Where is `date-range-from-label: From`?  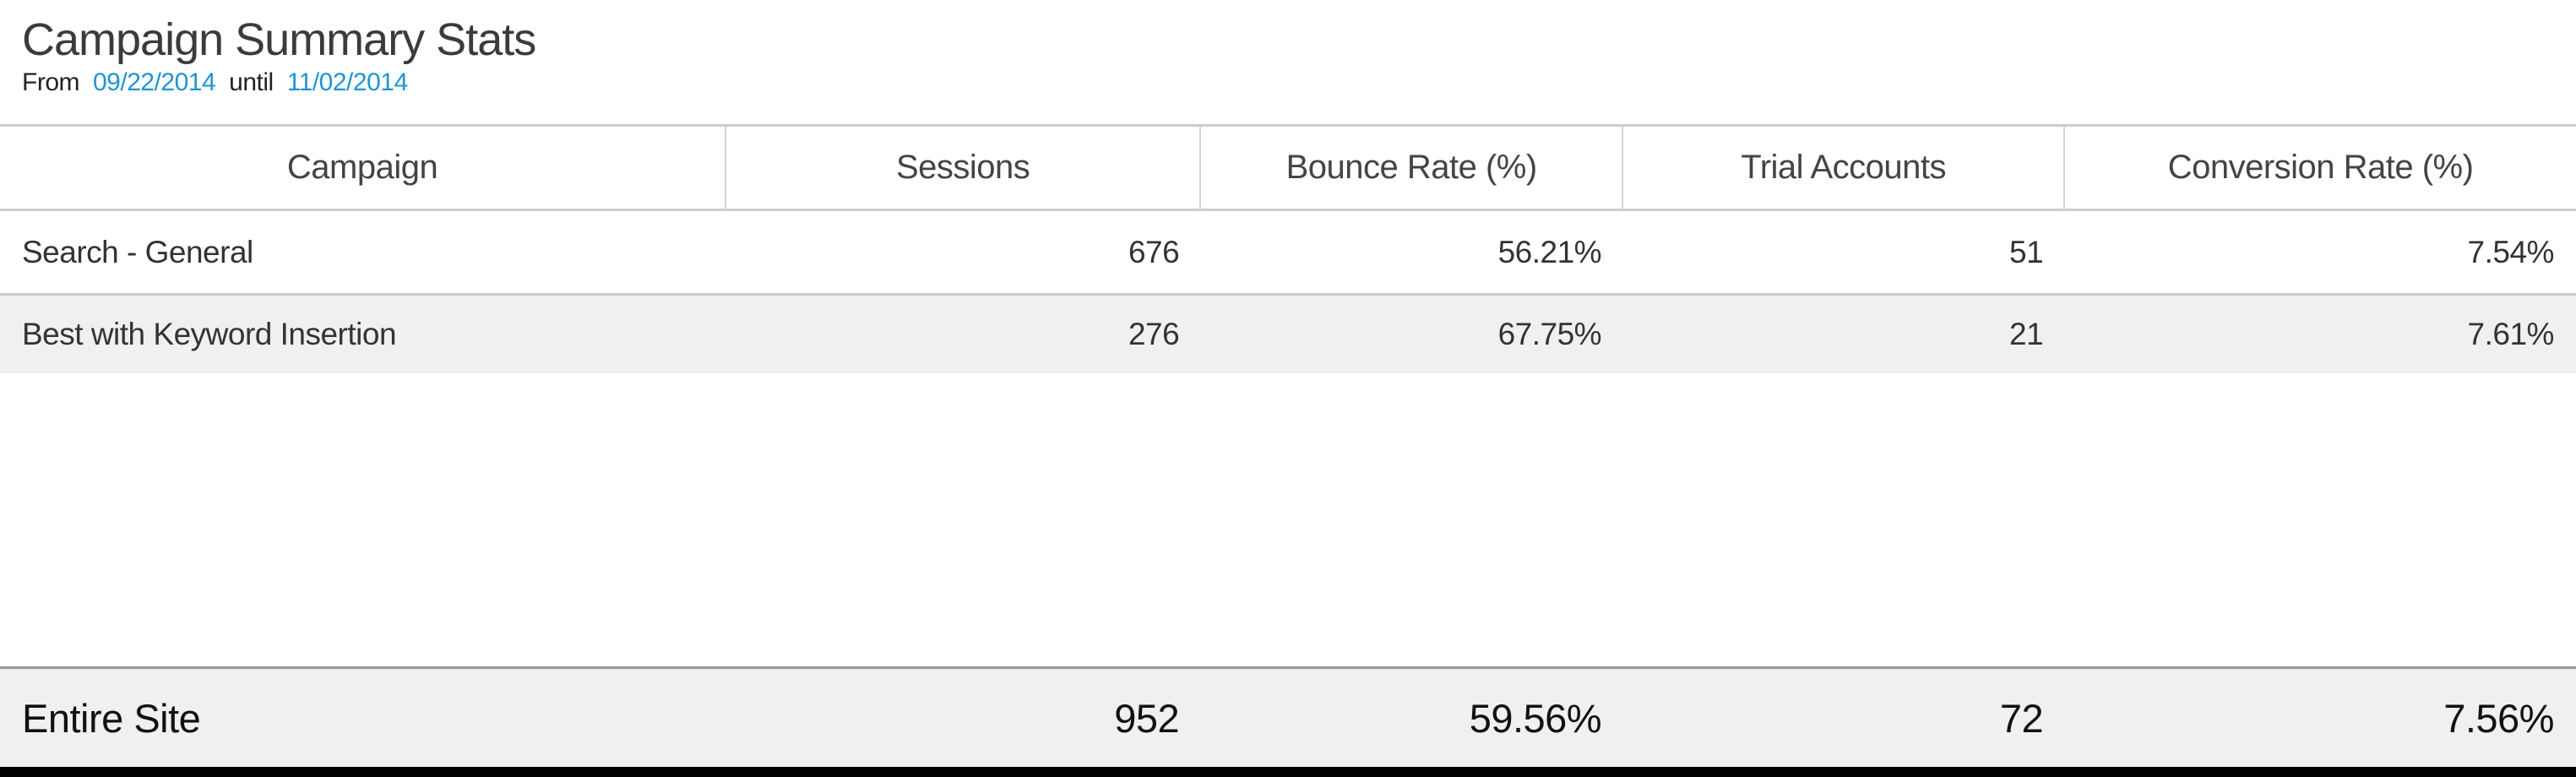 date-range-from-label: From is located at coordinates (51, 82).